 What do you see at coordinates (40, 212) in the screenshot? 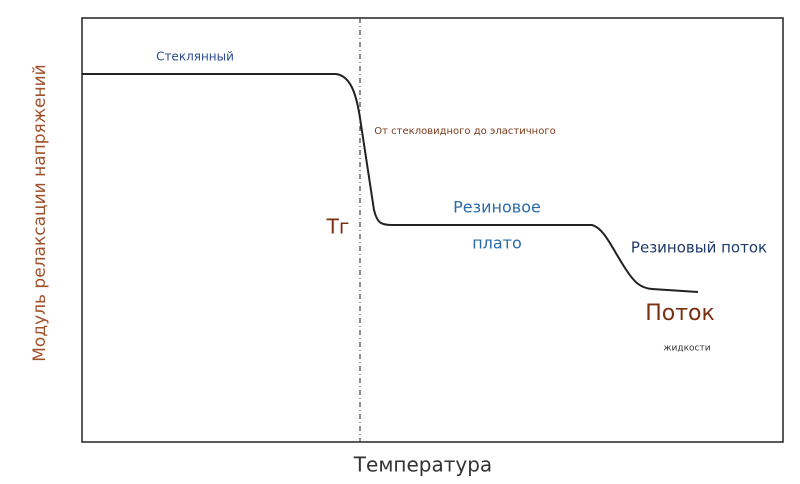
I see `y-axis-label: Модуль релаксации напряжений` at bounding box center [40, 212].